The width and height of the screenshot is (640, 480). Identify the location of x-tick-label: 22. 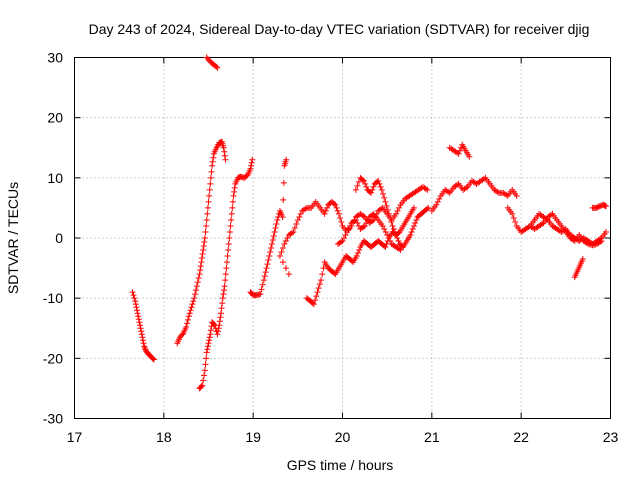
(521, 437).